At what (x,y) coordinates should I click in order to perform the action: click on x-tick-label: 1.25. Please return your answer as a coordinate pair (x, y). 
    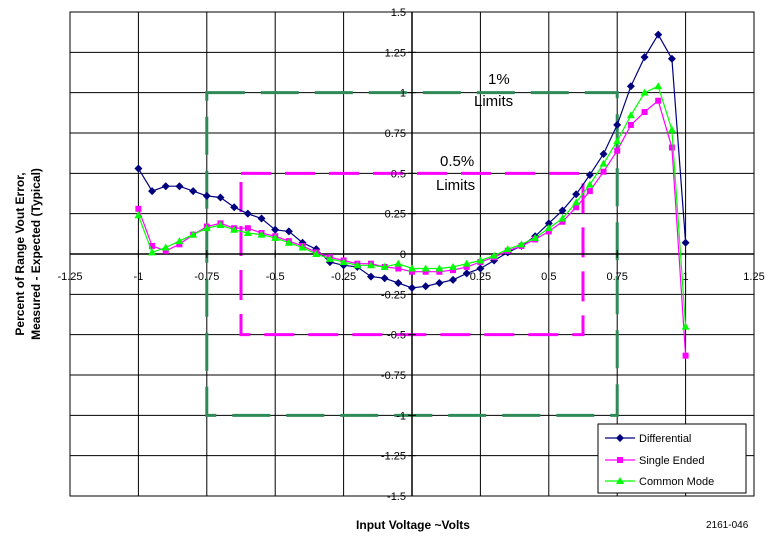
    Looking at the image, I should click on (753, 277).